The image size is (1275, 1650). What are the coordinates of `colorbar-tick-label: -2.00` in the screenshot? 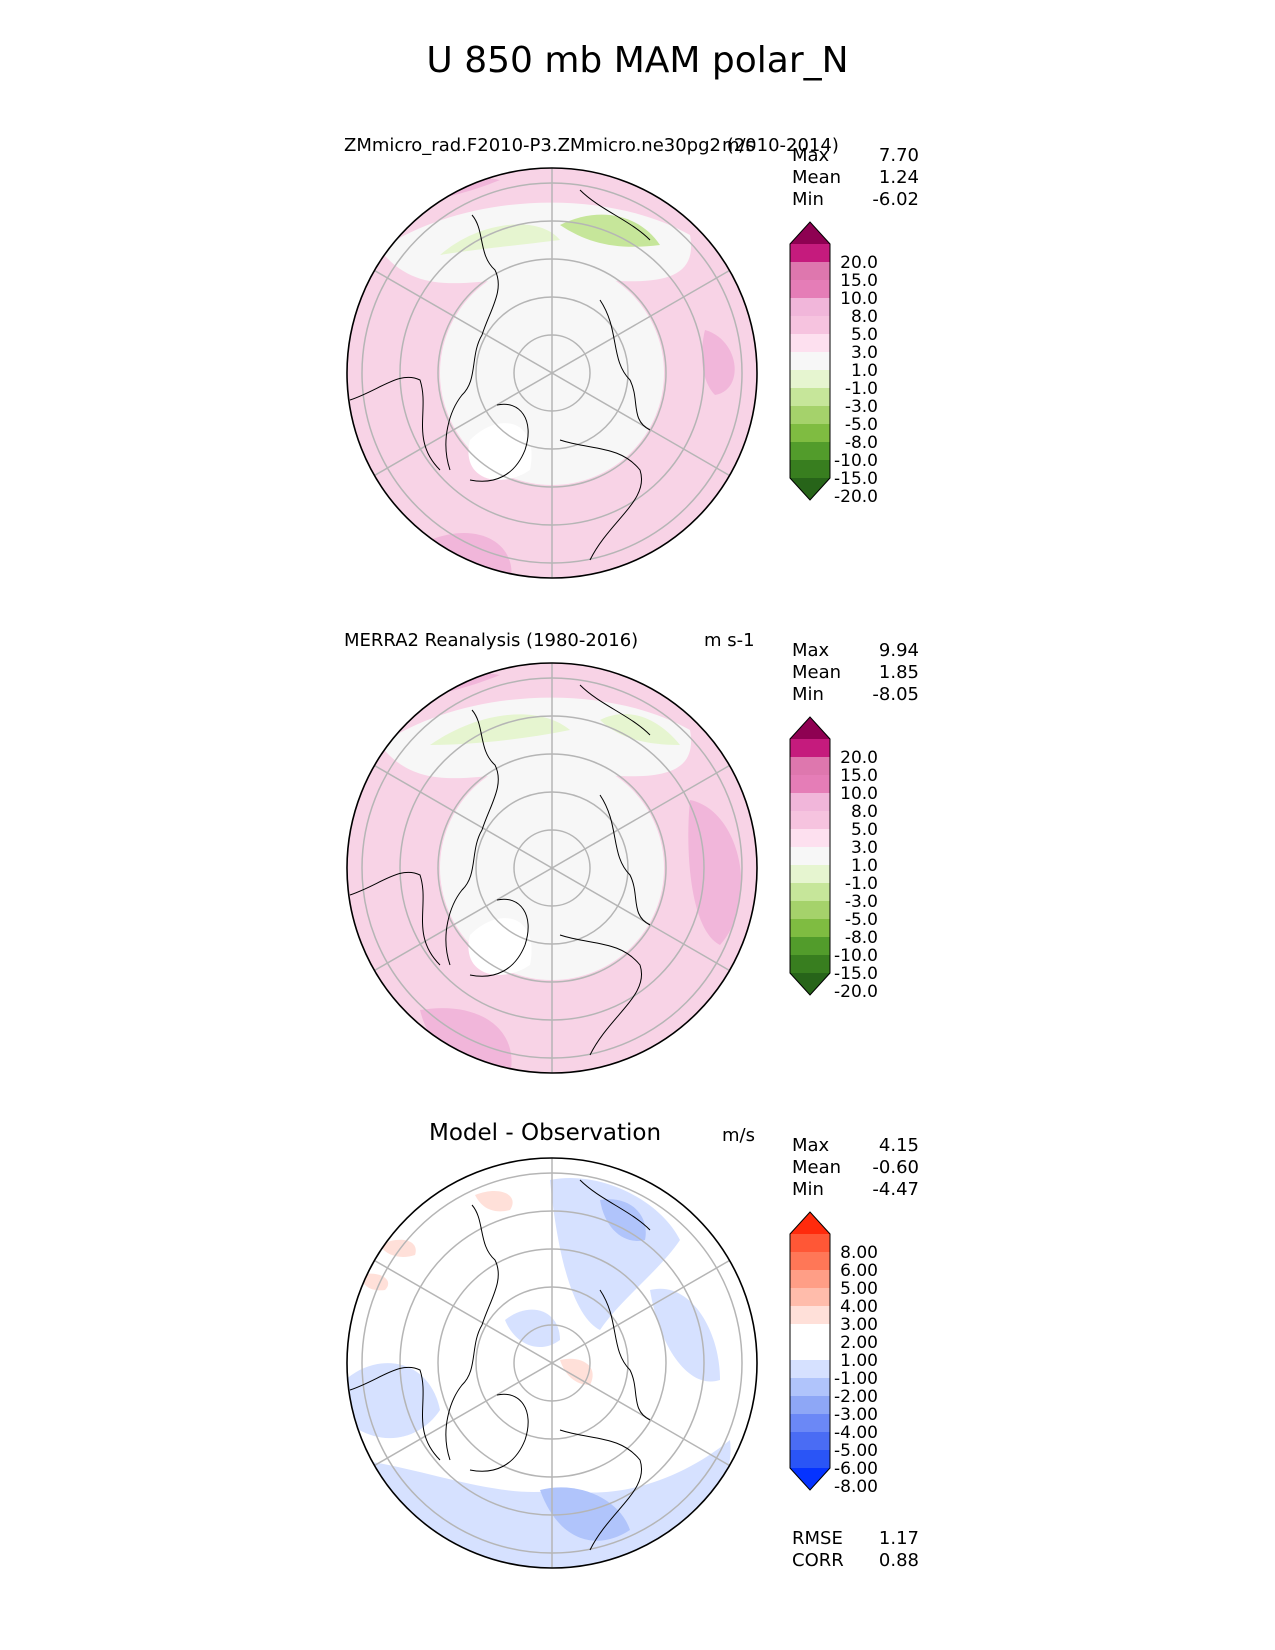 It's located at (856, 1397).